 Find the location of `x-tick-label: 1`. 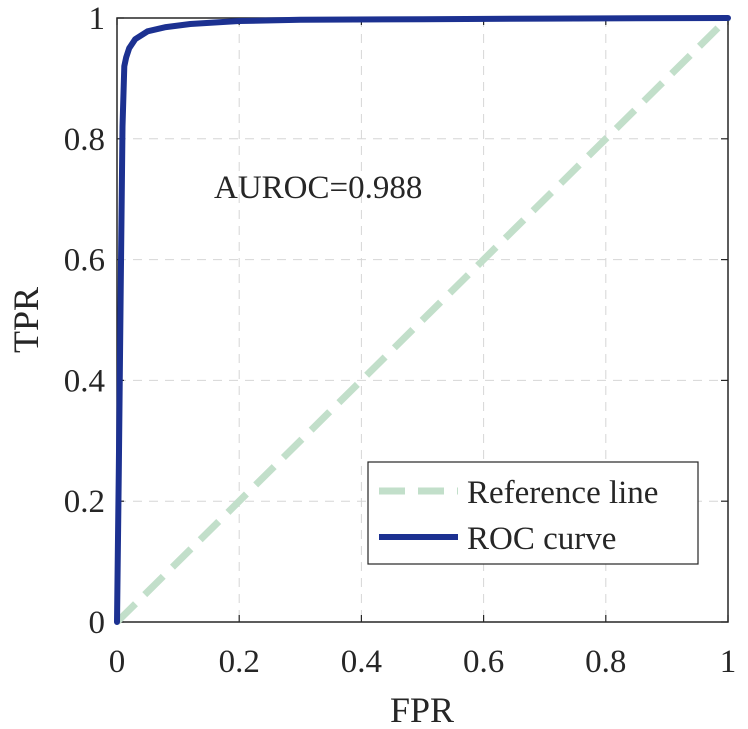

x-tick-label: 1 is located at coordinates (728, 662).